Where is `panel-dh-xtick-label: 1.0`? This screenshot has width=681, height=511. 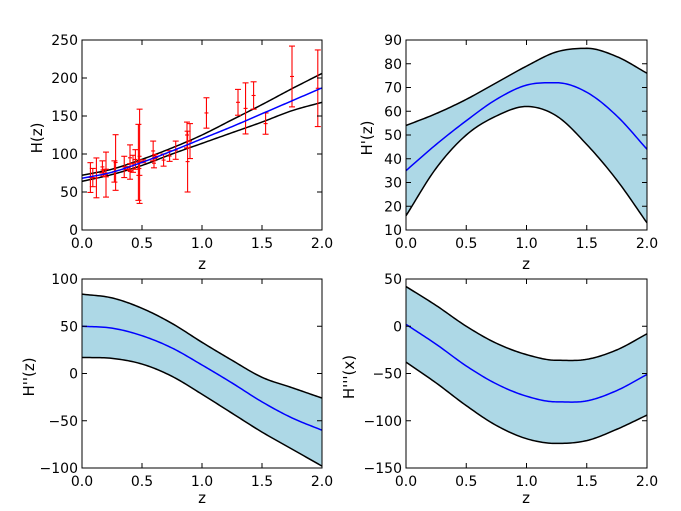 panel-dh-xtick-label: 1.0 is located at coordinates (526, 244).